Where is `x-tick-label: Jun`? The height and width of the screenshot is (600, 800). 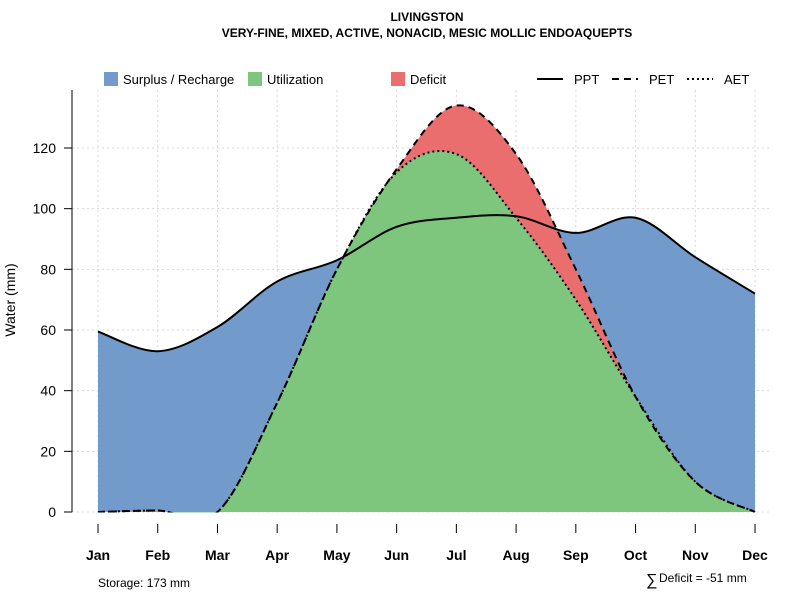
x-tick-label: Jun is located at coordinates (396, 555).